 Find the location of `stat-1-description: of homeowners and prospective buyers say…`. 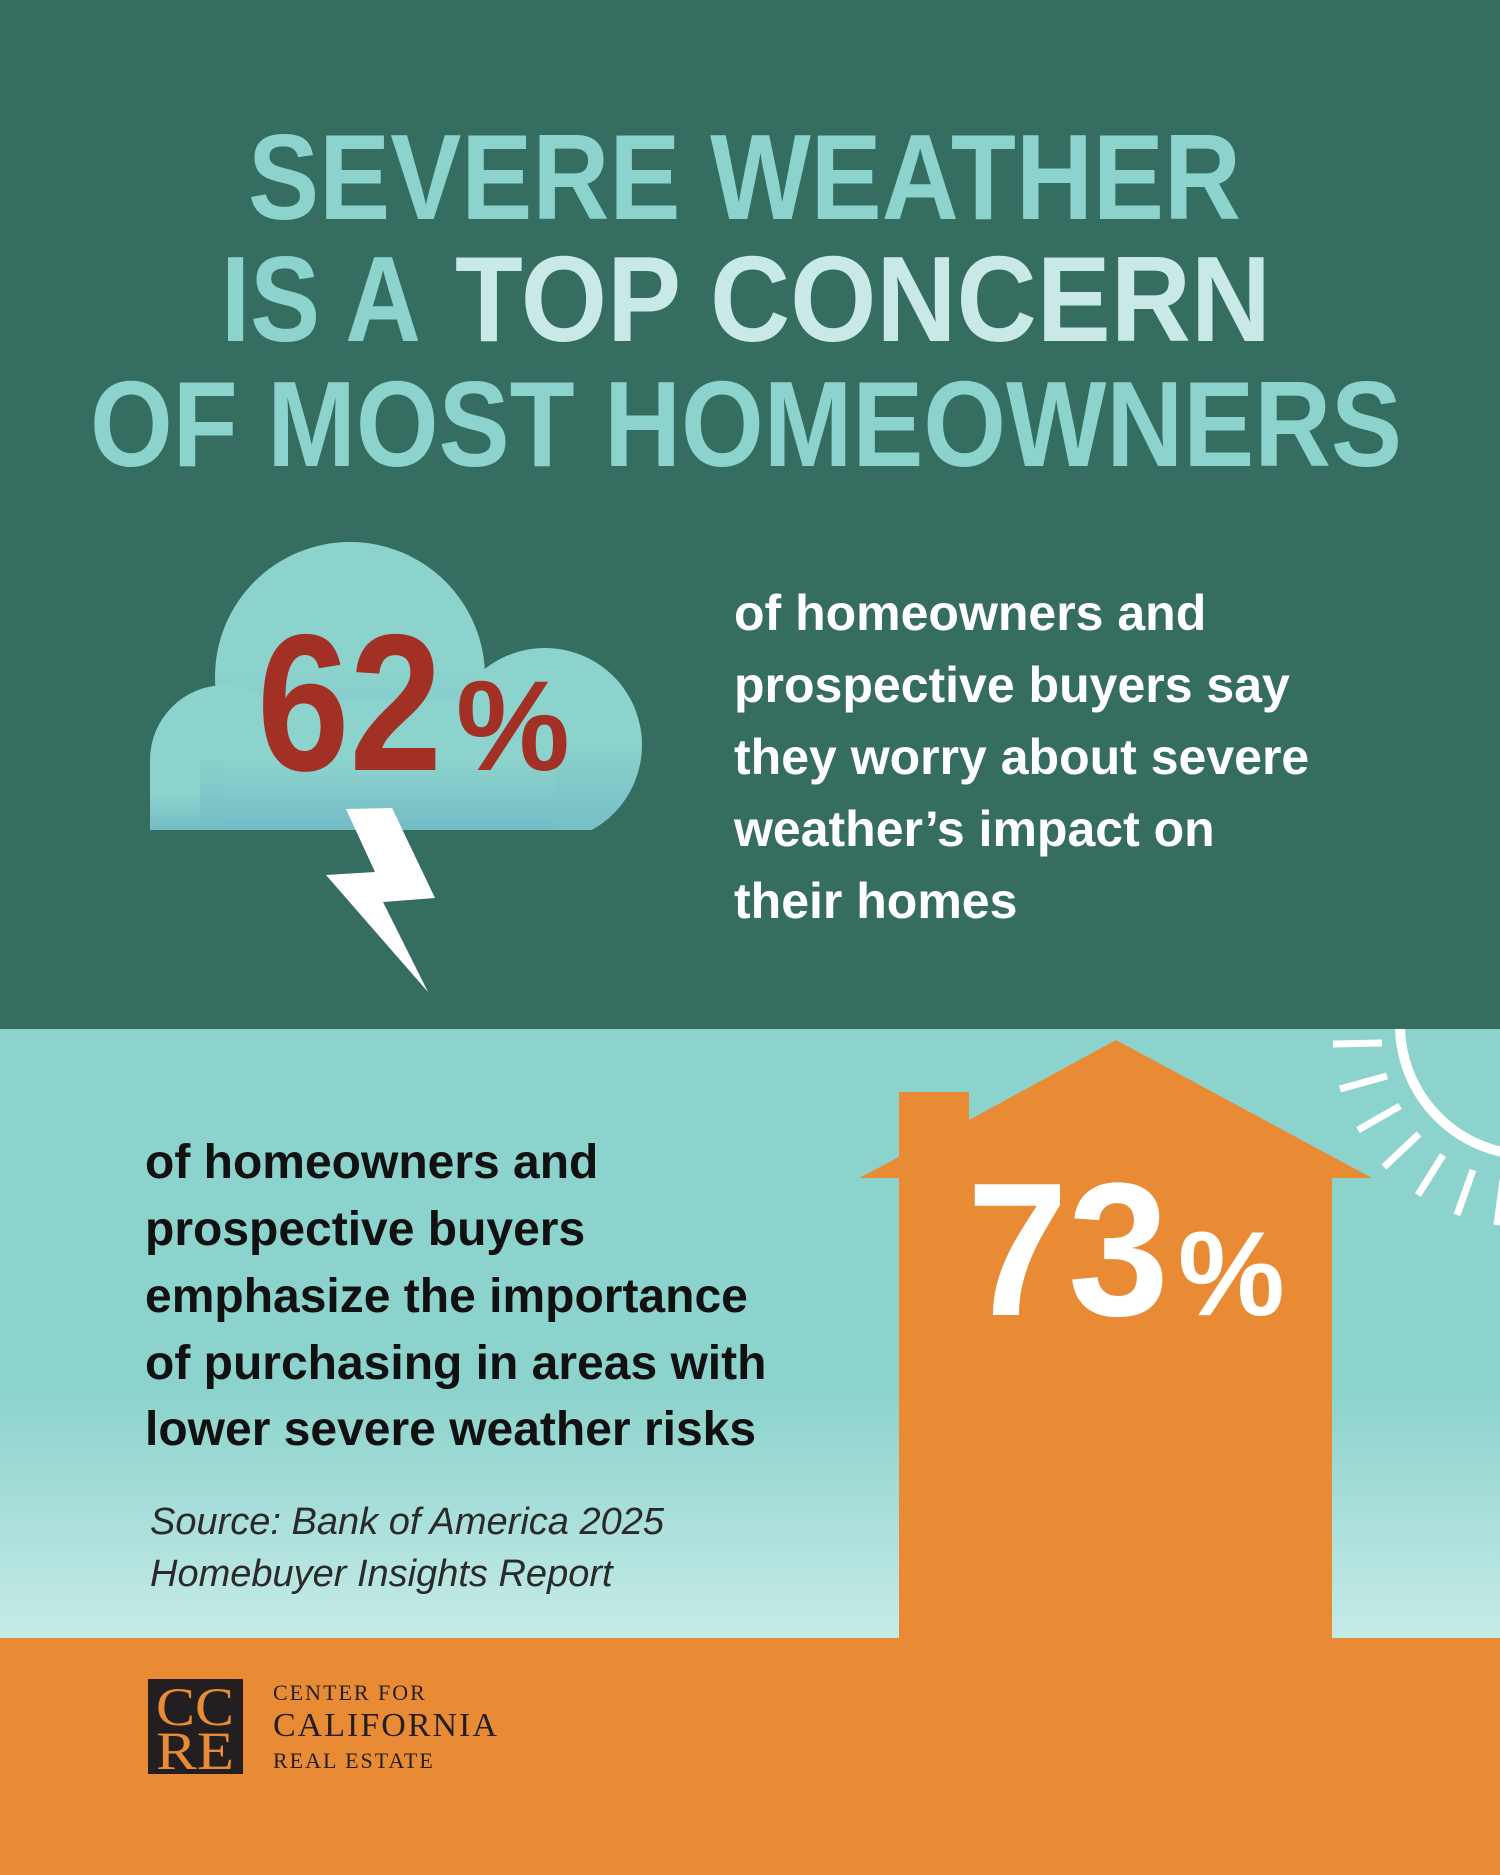

stat-1-description: of homeowners and prospective buyers say… is located at coordinates (1021, 757).